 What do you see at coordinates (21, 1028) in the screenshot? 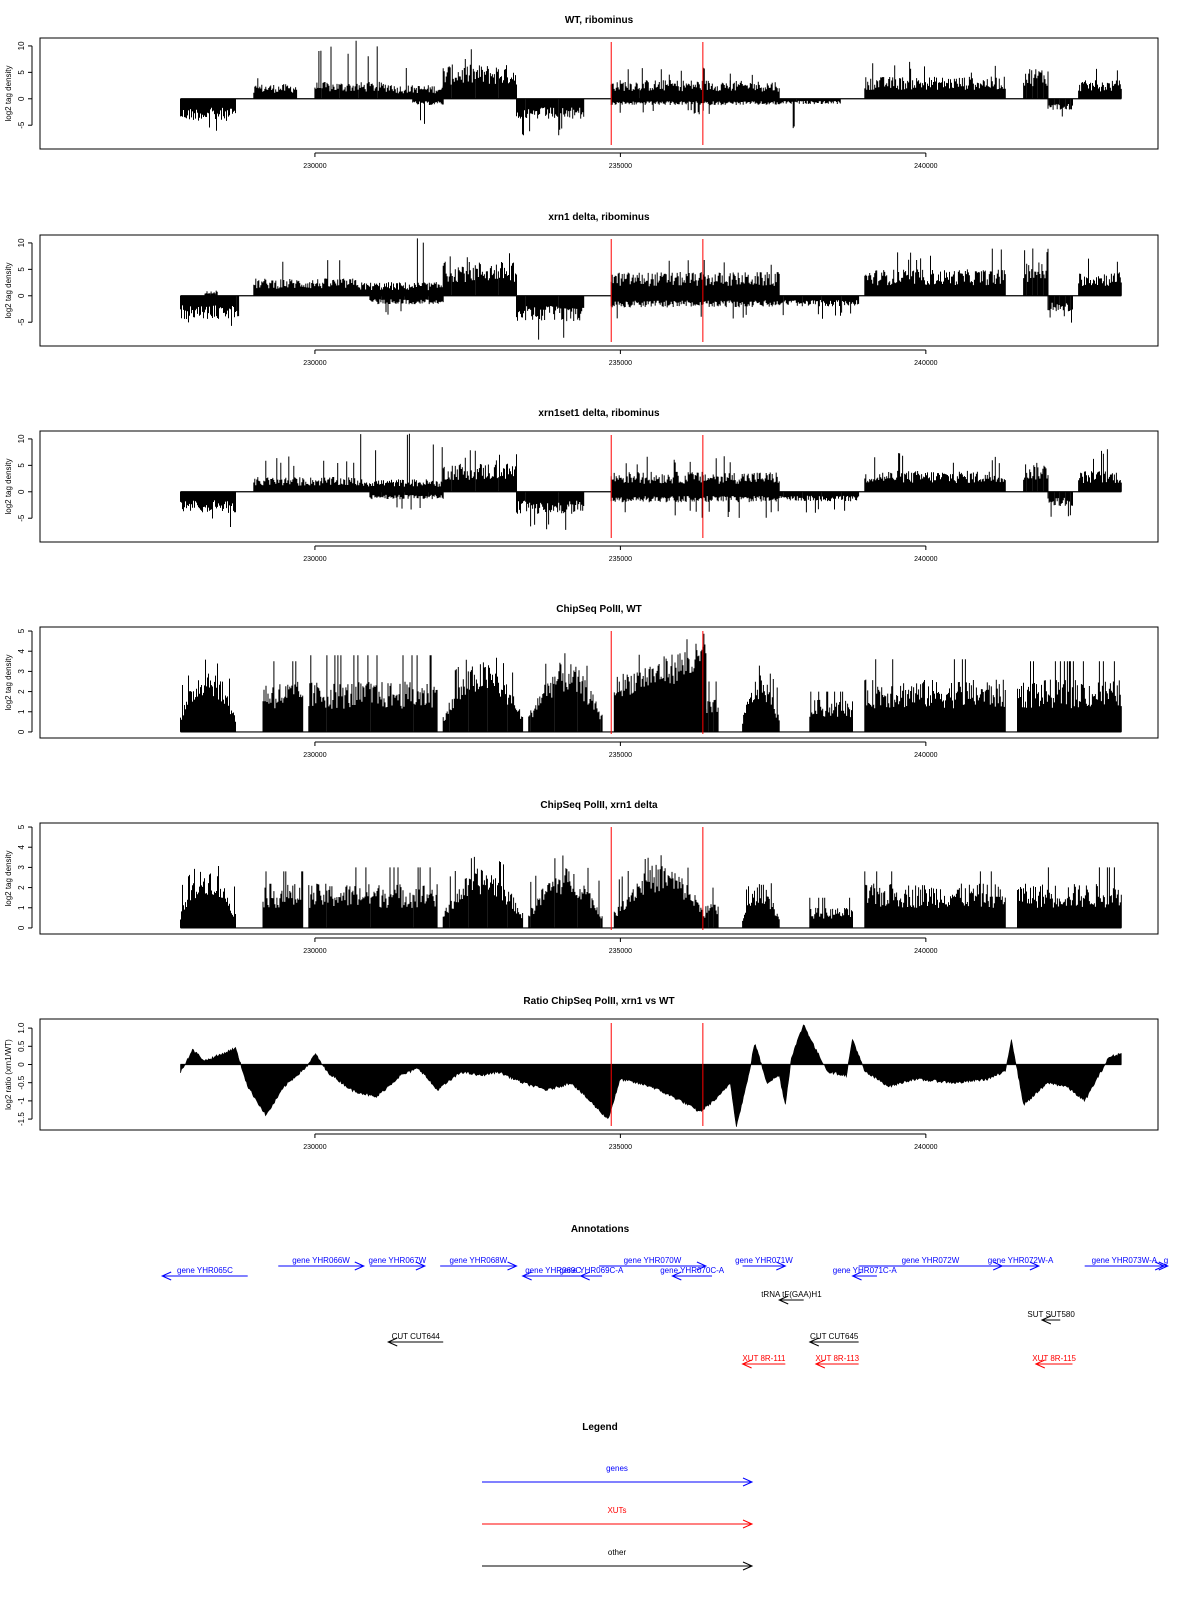
I see `y-tick-label: 1.0` at bounding box center [21, 1028].